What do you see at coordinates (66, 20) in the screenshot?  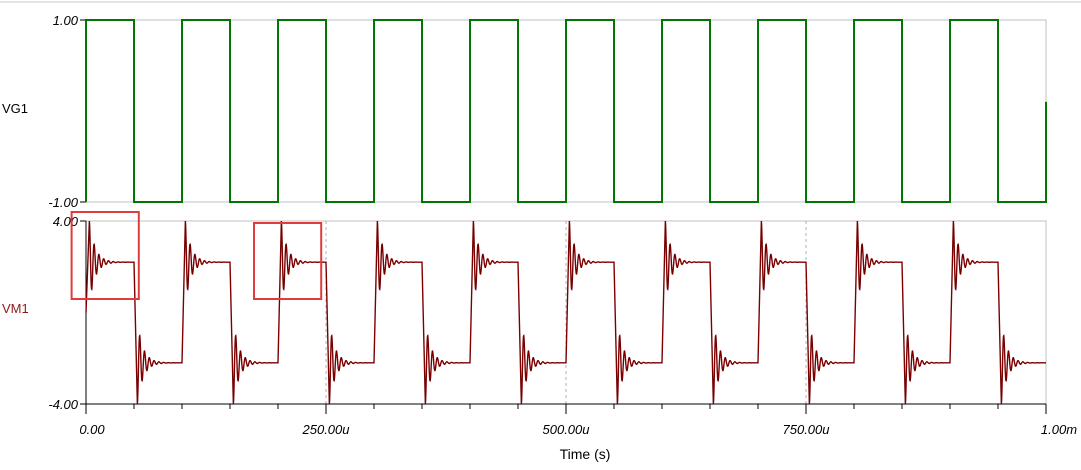 I see `vg1-ytick-label-top: 1.00` at bounding box center [66, 20].